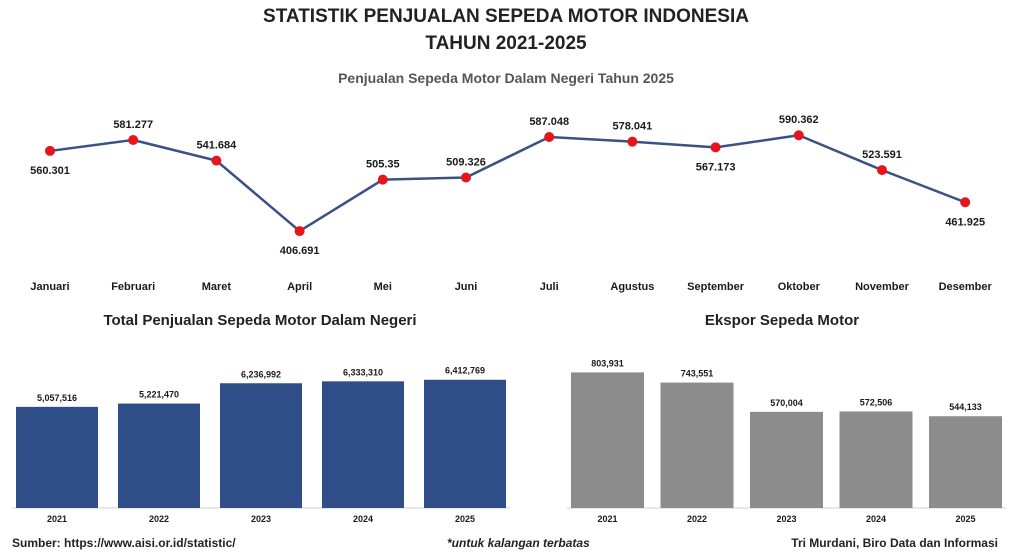 The image size is (1012, 557). What do you see at coordinates (506, 43) in the screenshot?
I see `main-title-line2: TAHUN 2021-2025` at bounding box center [506, 43].